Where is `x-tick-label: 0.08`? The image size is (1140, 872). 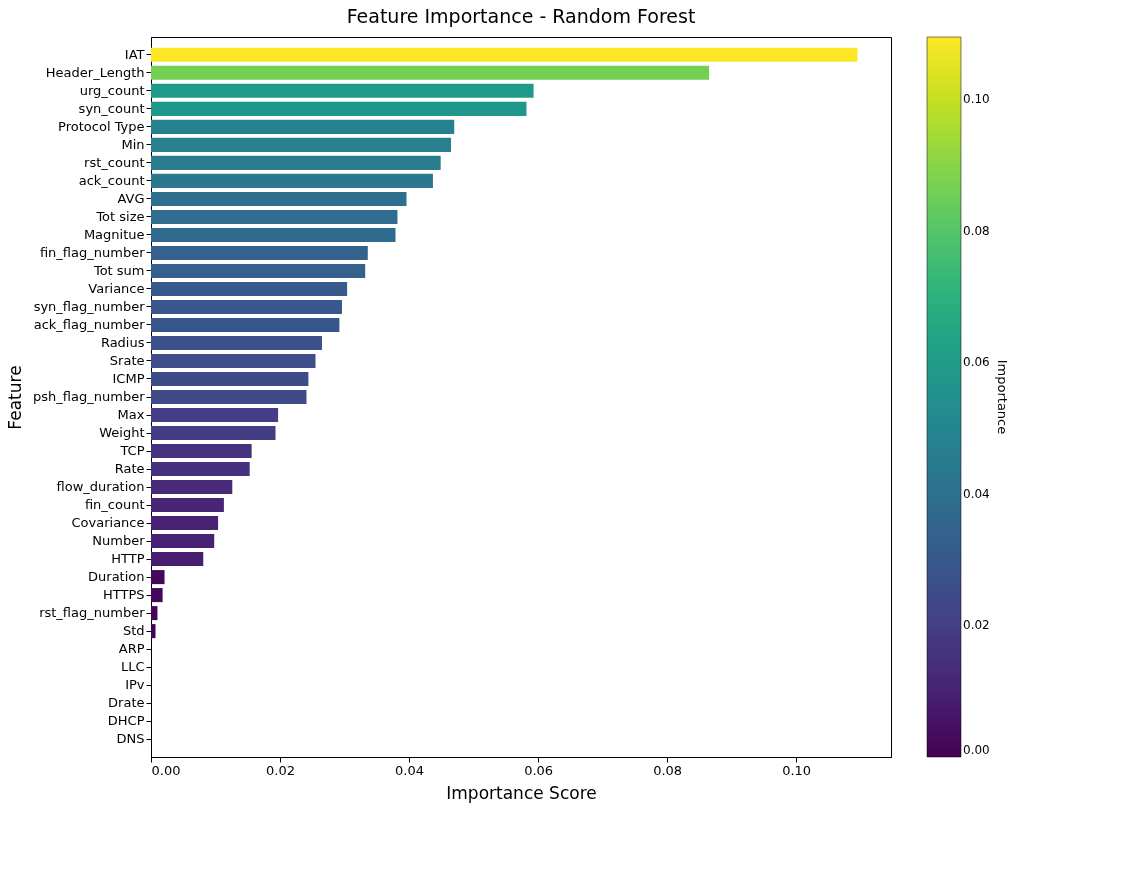
x-tick-label: 0.08 is located at coordinates (668, 770).